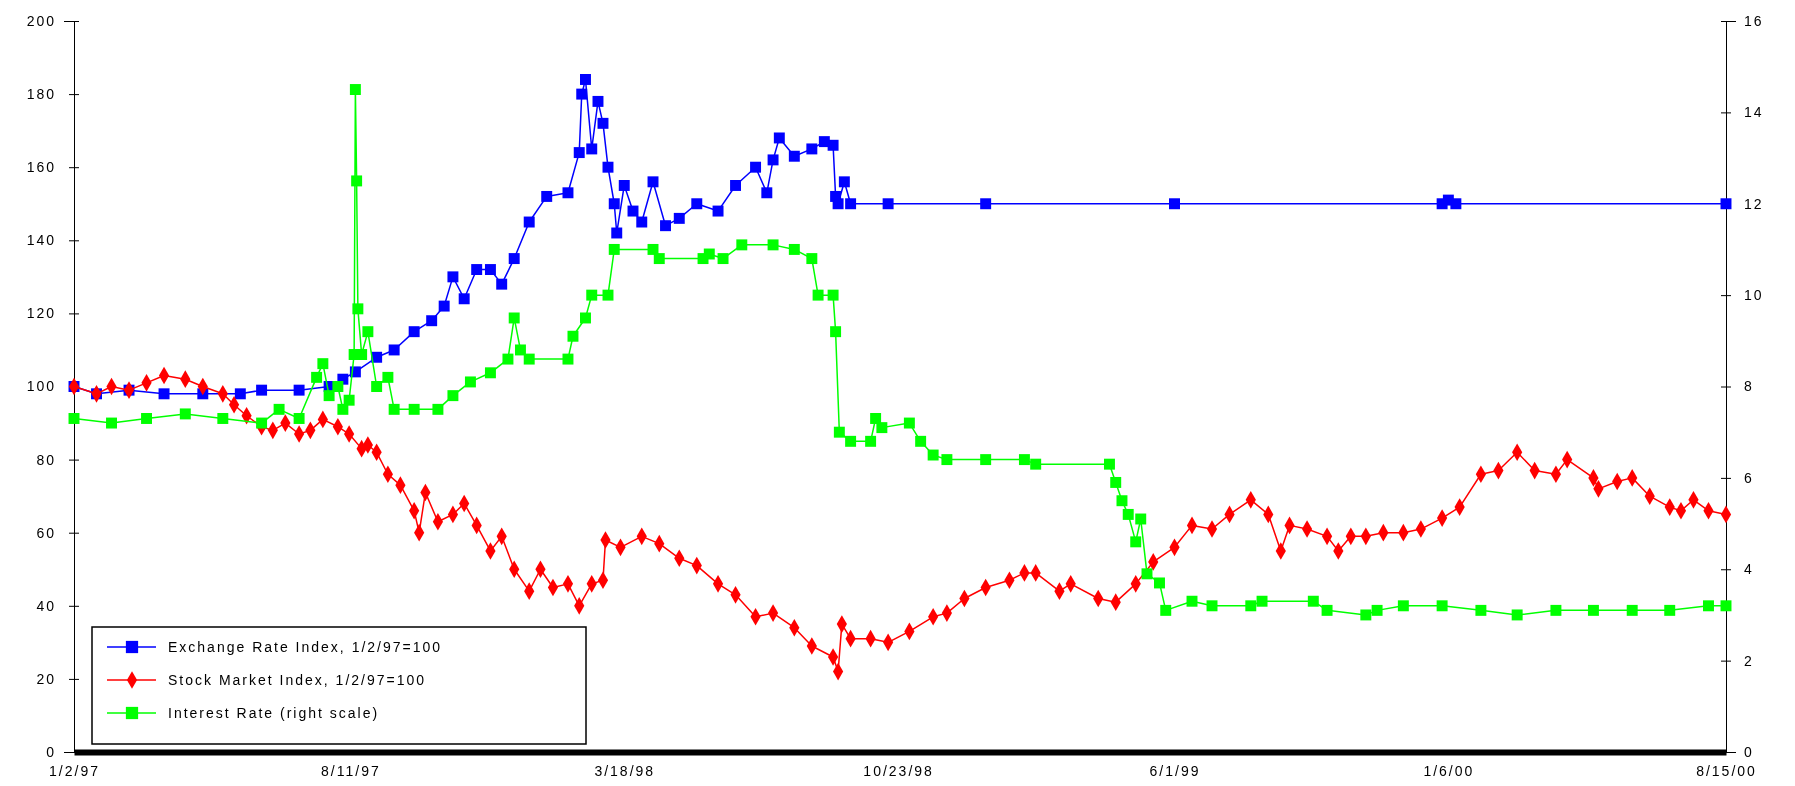 The width and height of the screenshot is (1795, 786). What do you see at coordinates (625, 770) in the screenshot?
I see `x-tick-label: 3/18/98` at bounding box center [625, 770].